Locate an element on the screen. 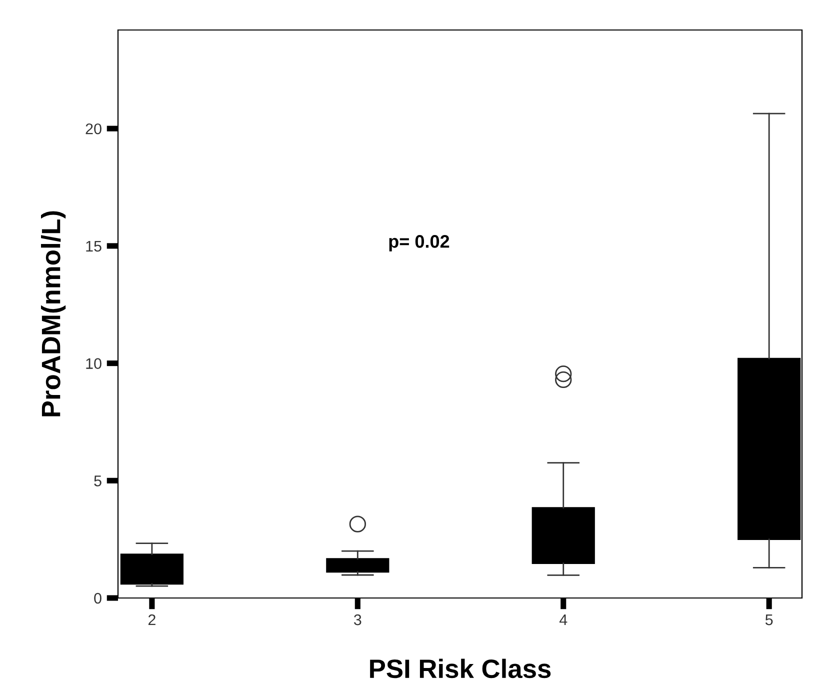 The height and width of the screenshot is (700, 820). x-tick-label: 5 is located at coordinates (769, 620).